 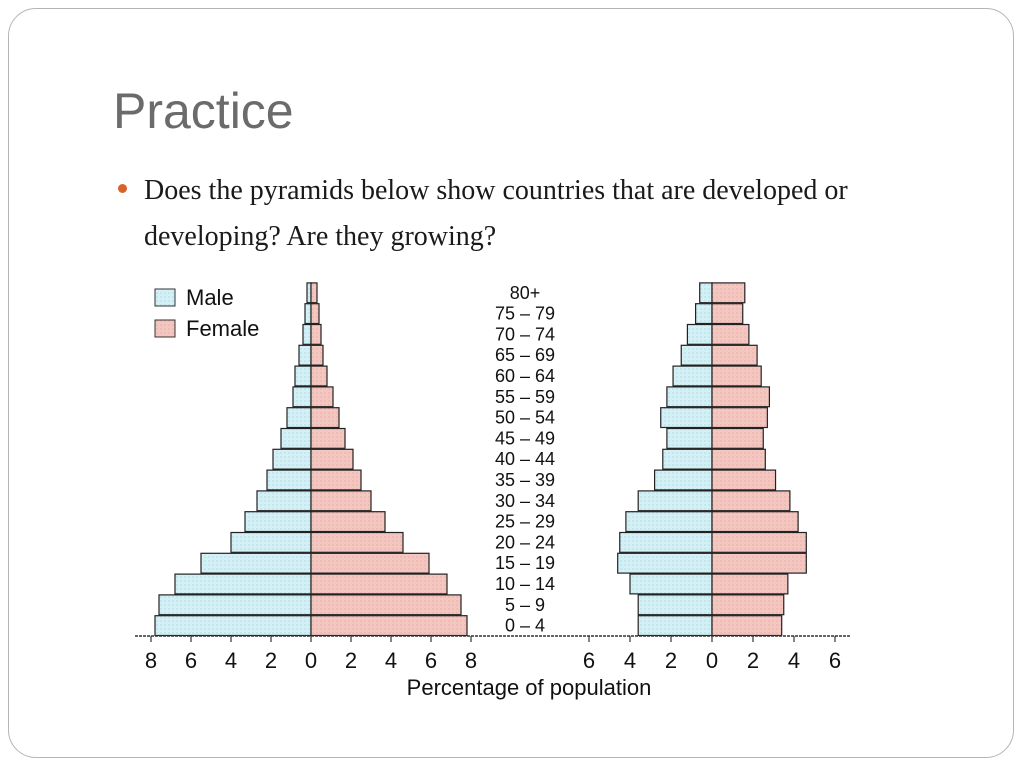 What do you see at coordinates (525, 459) in the screenshot?
I see `age-group-label-8: 40 – 44` at bounding box center [525, 459].